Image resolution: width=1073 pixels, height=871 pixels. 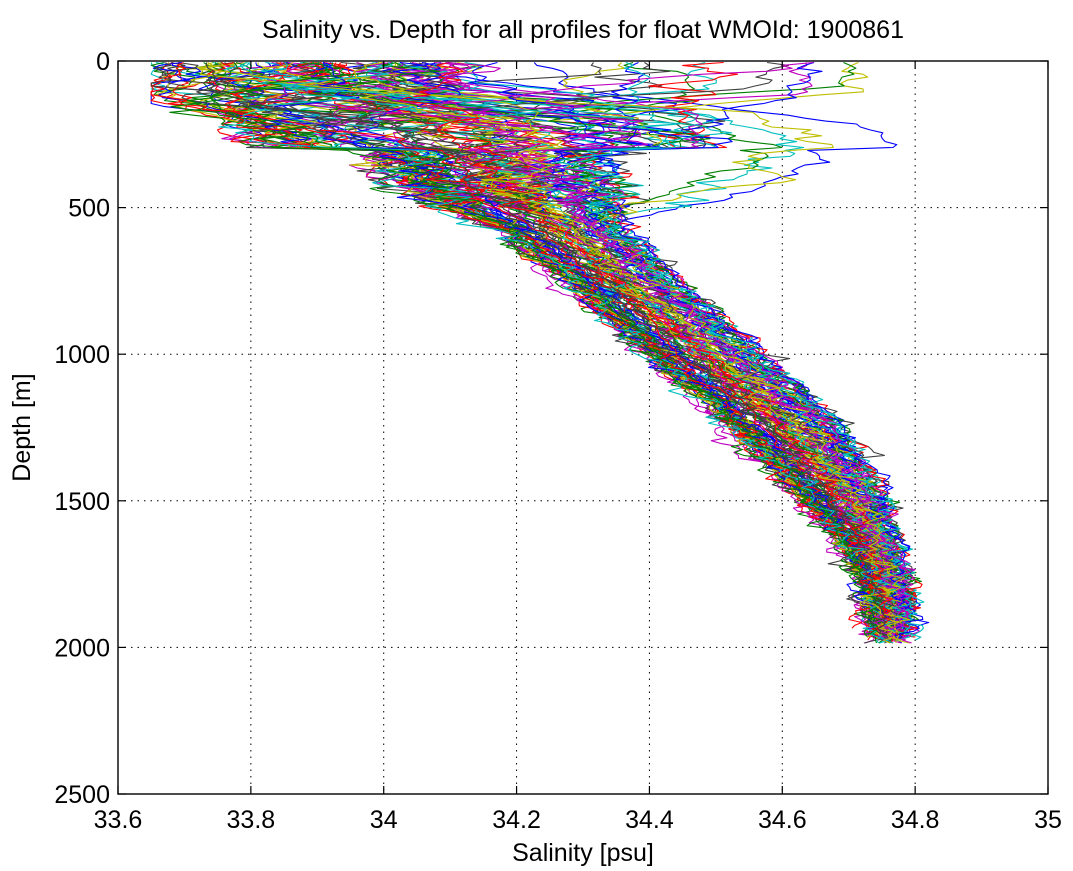 What do you see at coordinates (89, 209) in the screenshot?
I see `y-tick-label: 500` at bounding box center [89, 209].